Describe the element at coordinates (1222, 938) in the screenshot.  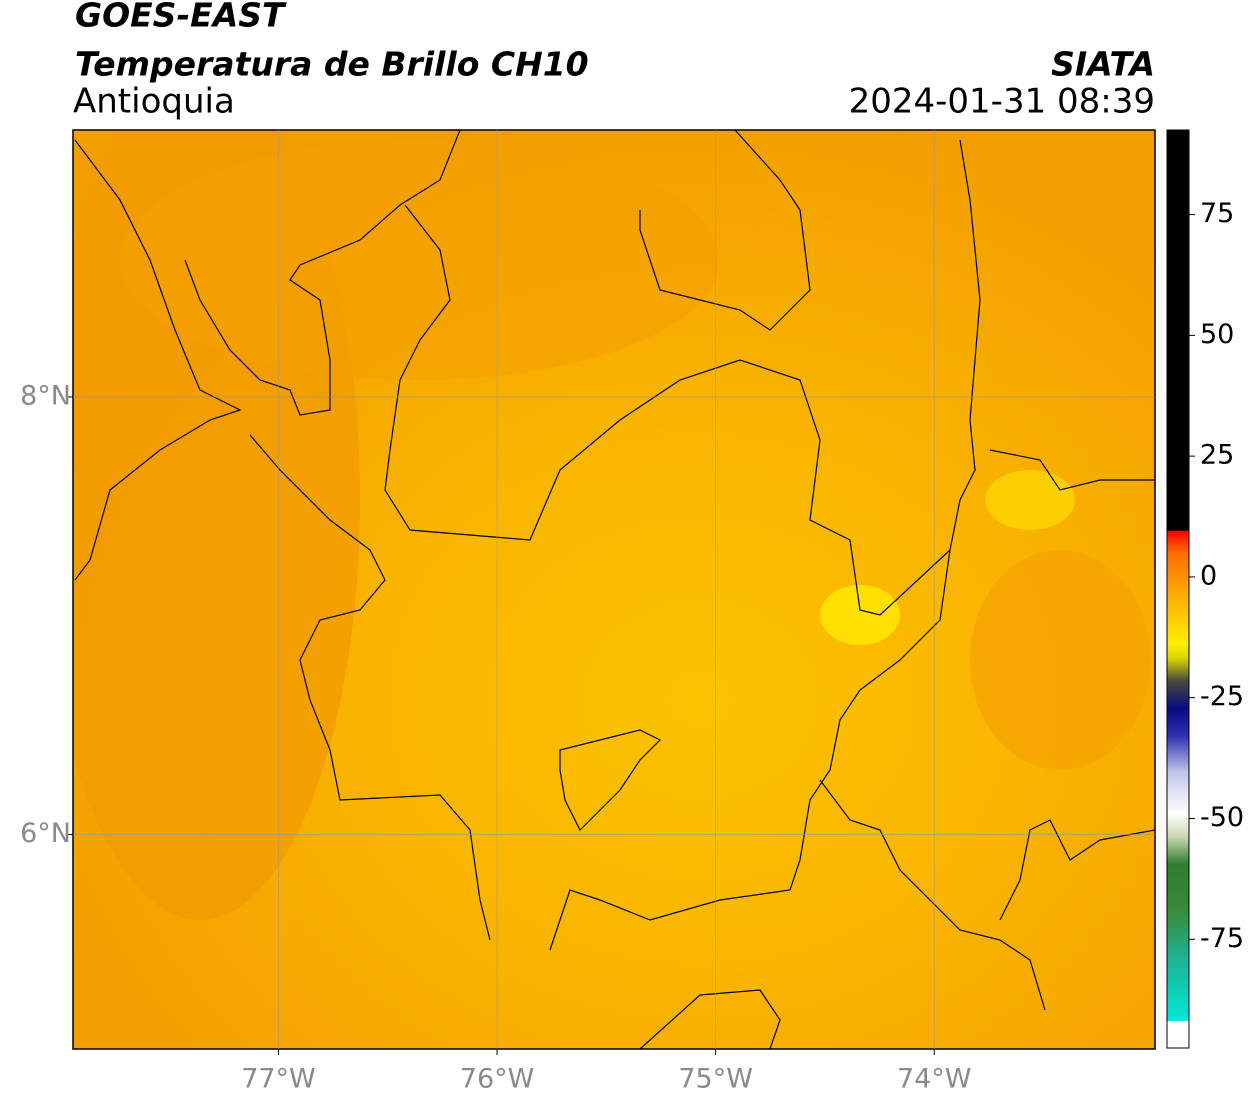
I see `colorbar-label: -75` at that location.